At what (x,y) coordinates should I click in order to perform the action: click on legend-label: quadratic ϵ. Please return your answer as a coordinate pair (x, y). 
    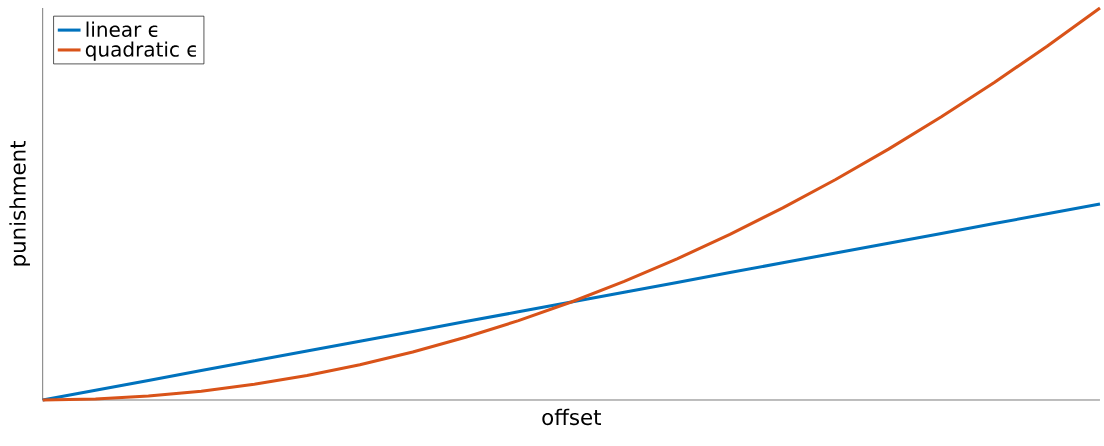
    Looking at the image, I should click on (140, 51).